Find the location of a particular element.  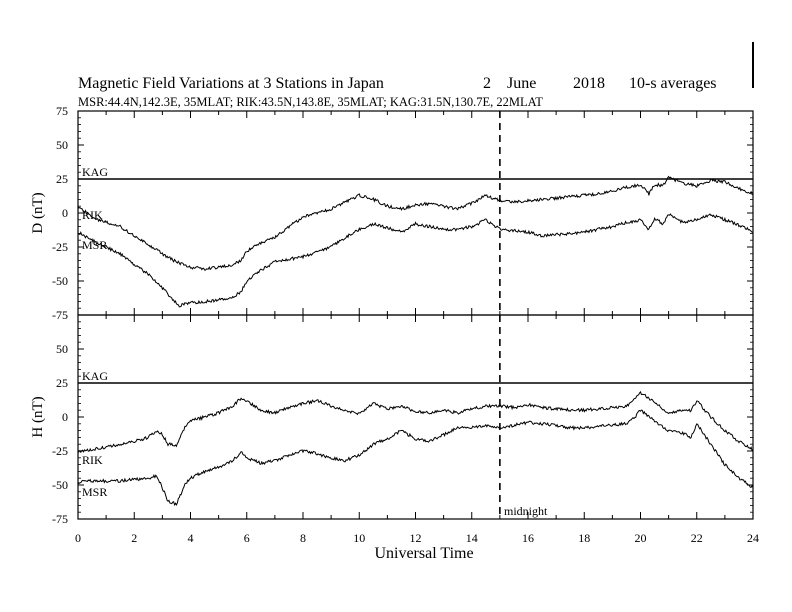

h-kag-label: KAG is located at coordinates (95, 376).